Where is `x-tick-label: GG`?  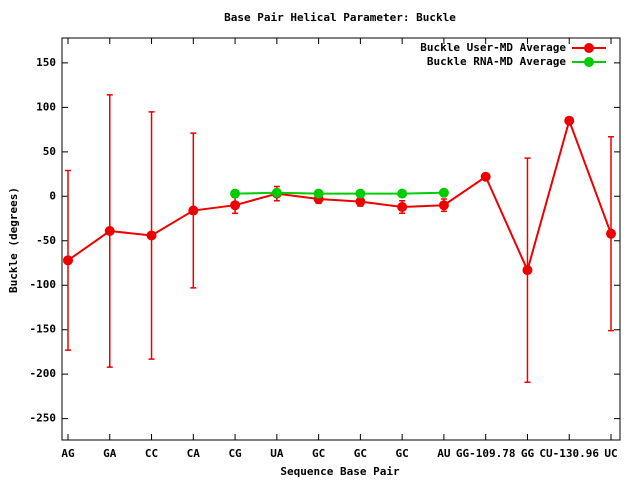 x-tick-label: GG is located at coordinates (528, 453).